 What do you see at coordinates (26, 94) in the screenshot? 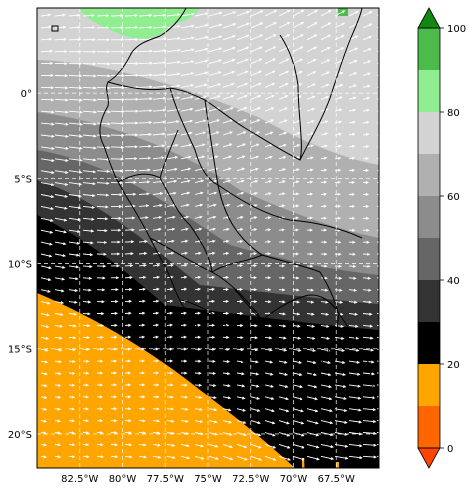
I see `lat-tick-label: 0°` at bounding box center [26, 94].